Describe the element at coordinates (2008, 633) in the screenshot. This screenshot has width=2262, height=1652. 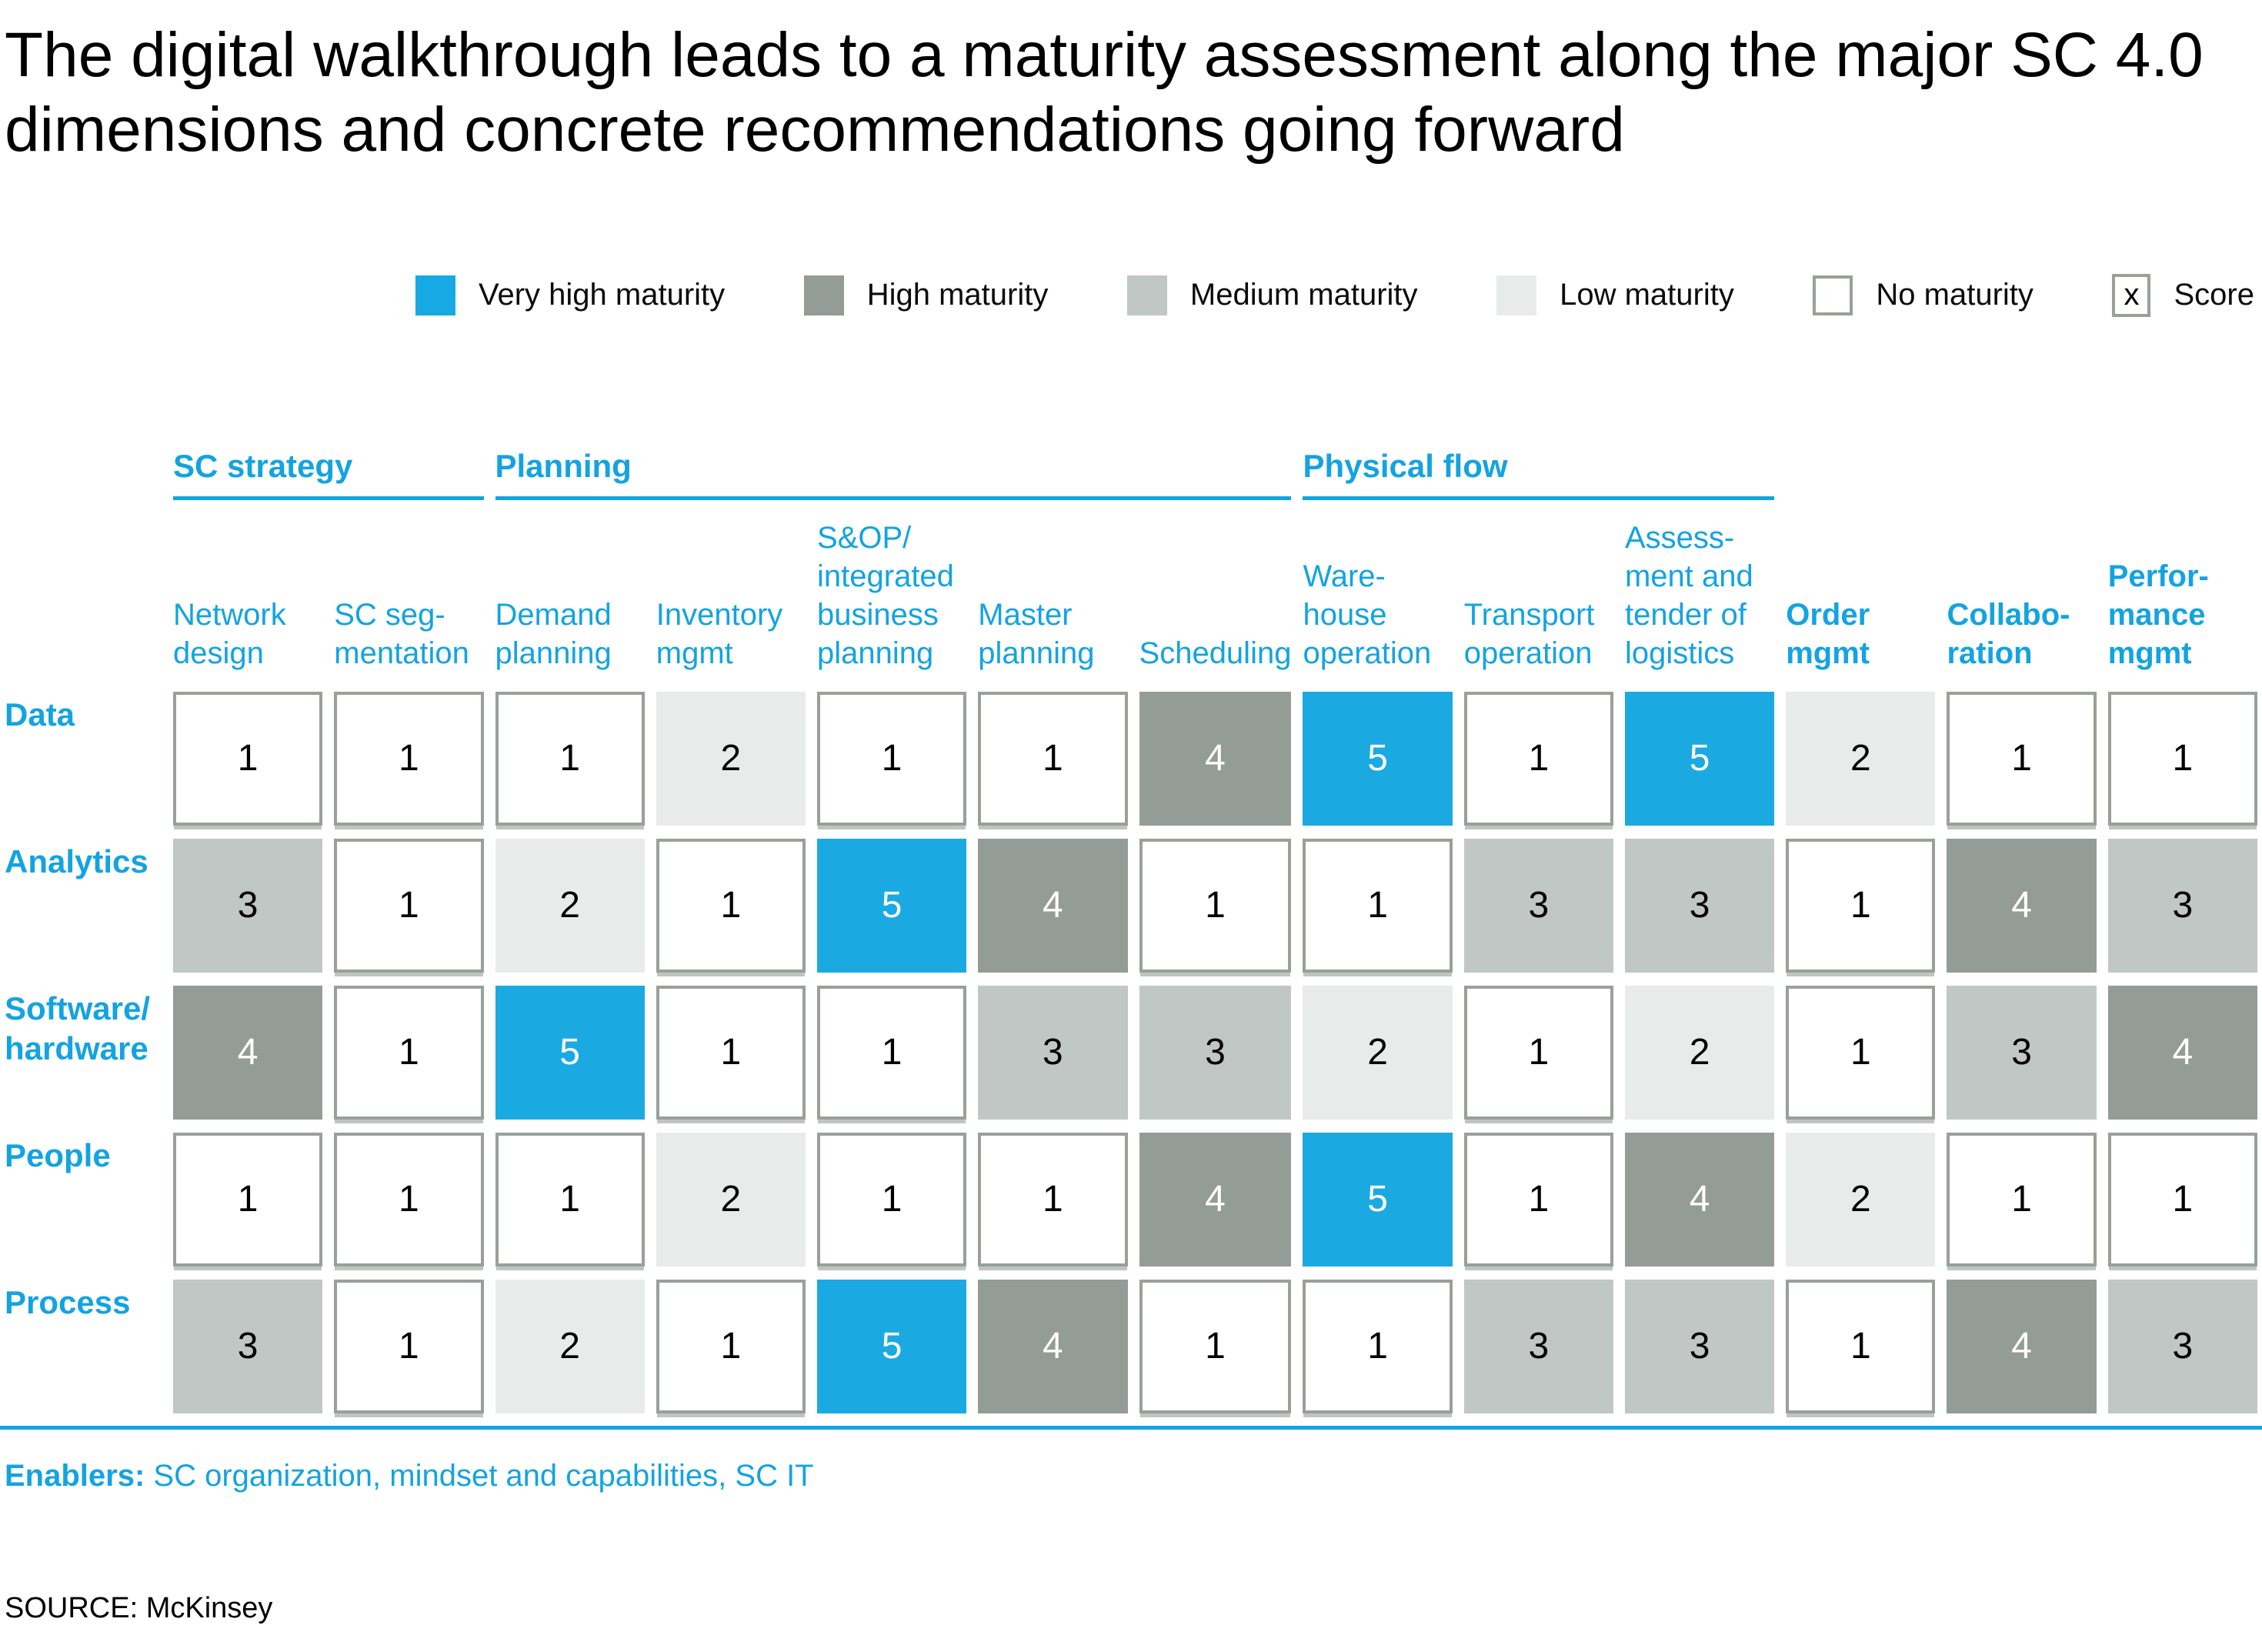
I see `column-header-collabo: Collabo- ration` at that location.